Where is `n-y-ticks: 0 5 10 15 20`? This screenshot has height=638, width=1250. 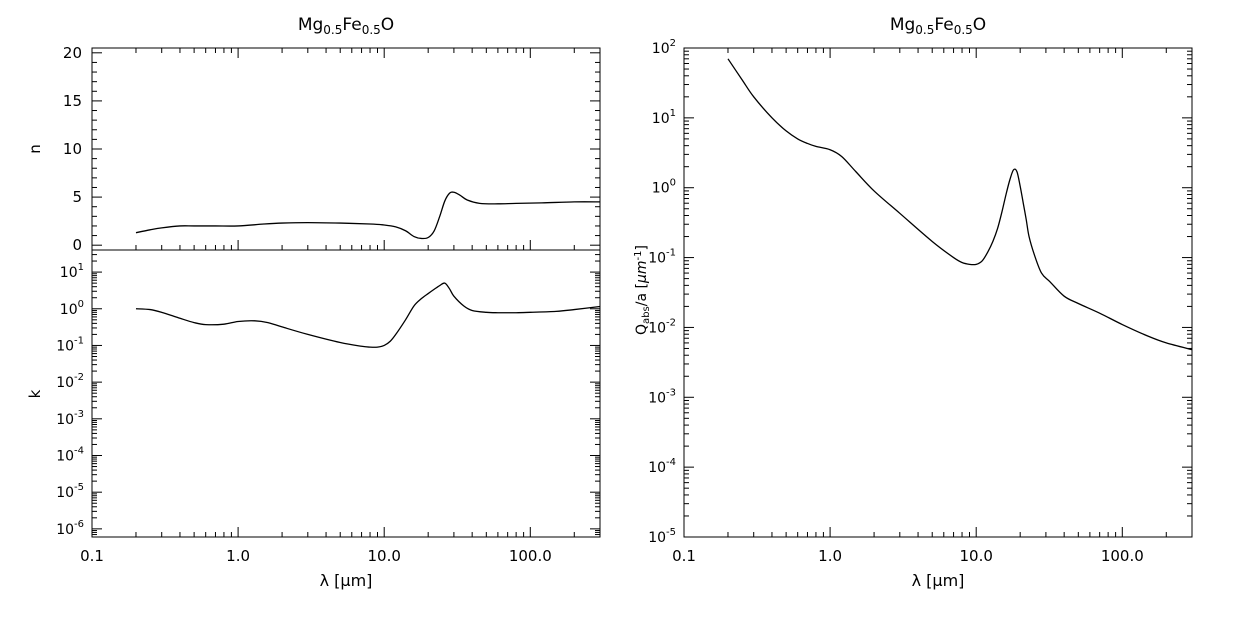 n-y-ticks: 0 5 10 15 20 is located at coordinates (331, 149).